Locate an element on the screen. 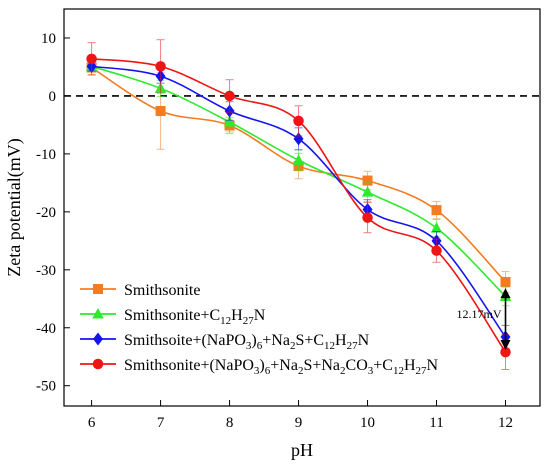 Image resolution: width=550 pixels, height=464 pixels. y-axis-label: Zeta potential(mV) is located at coordinates (14, 207).